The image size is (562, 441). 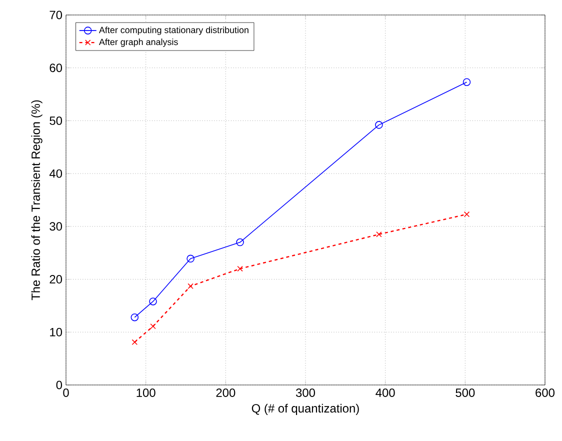 What do you see at coordinates (226, 392) in the screenshot?
I see `x-tick-label: 200` at bounding box center [226, 392].